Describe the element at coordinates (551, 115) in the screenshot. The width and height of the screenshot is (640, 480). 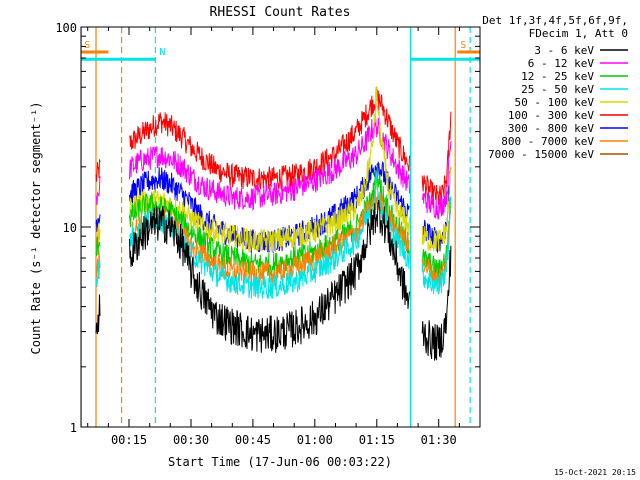
I see `legend-entry-label-5: 100 - 300 keV` at that location.